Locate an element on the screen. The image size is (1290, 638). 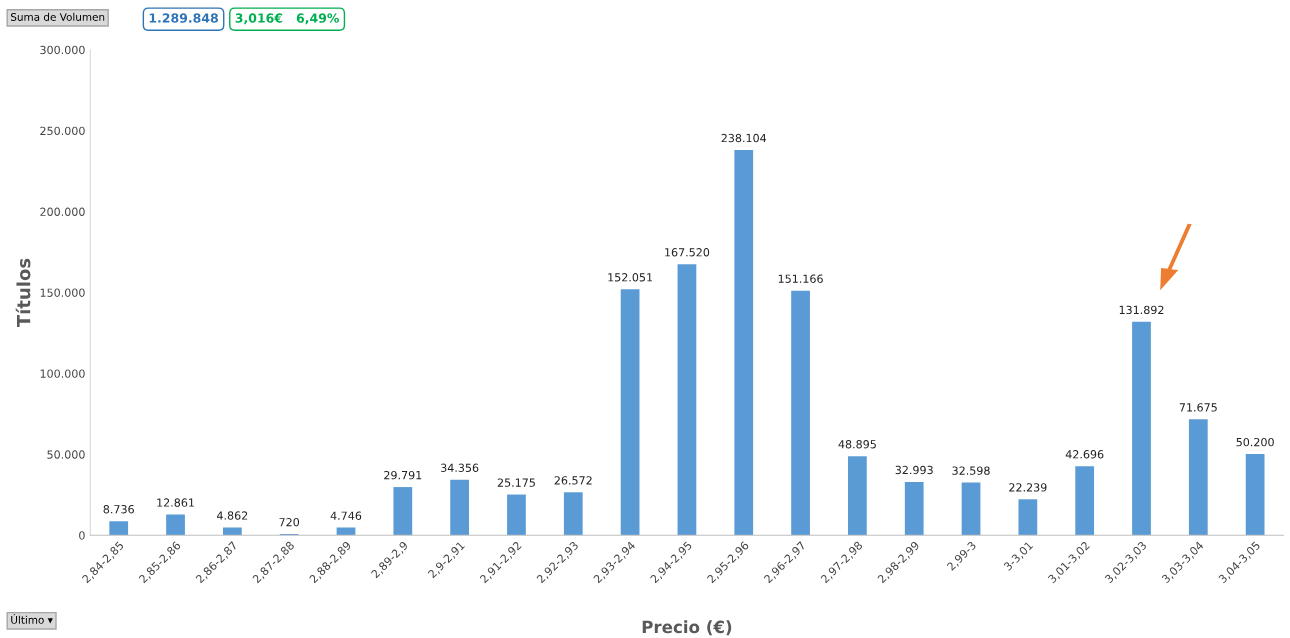
y-axis-title: Títulos is located at coordinates (23, 293).